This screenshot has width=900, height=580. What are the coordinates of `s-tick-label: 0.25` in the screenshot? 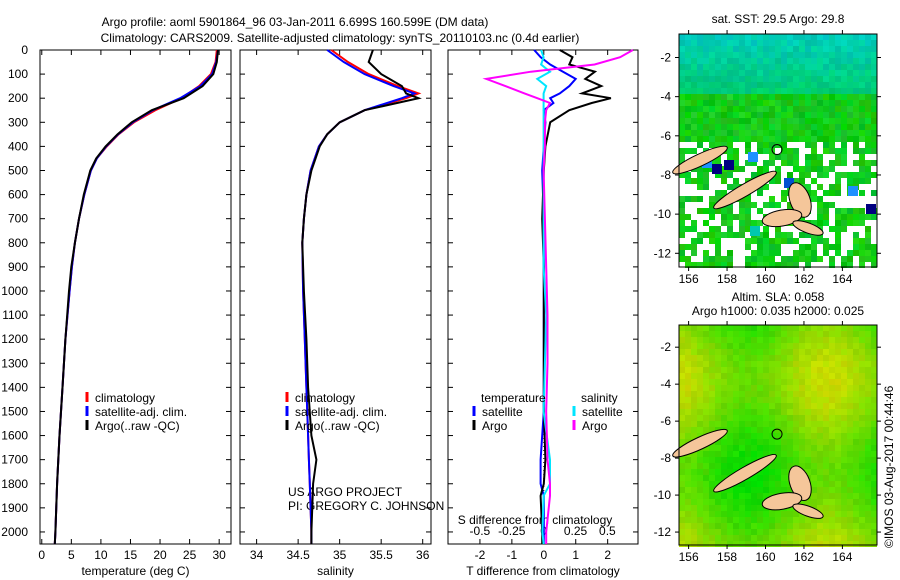 It's located at (576, 531).